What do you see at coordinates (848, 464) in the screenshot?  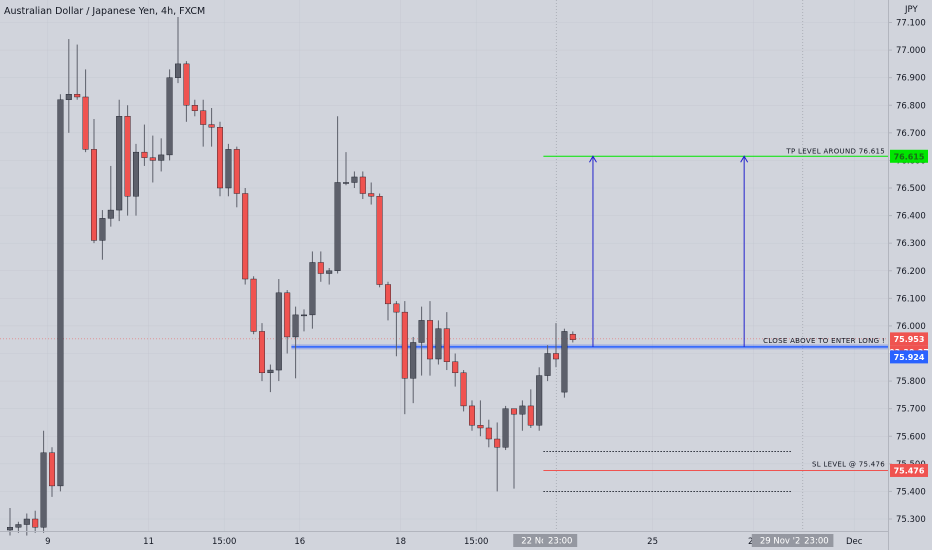 I see `sl-level-label: SL LEVEL @ 75.476` at bounding box center [848, 464].